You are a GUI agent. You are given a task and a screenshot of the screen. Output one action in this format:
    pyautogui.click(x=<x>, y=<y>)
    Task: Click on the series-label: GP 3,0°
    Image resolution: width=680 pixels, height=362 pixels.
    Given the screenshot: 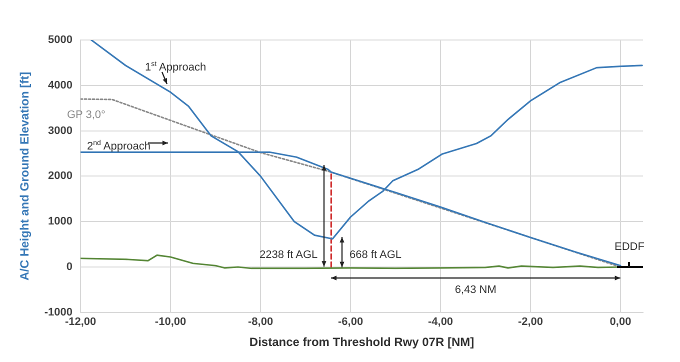 What is the action you would take?
    pyautogui.click(x=86, y=115)
    